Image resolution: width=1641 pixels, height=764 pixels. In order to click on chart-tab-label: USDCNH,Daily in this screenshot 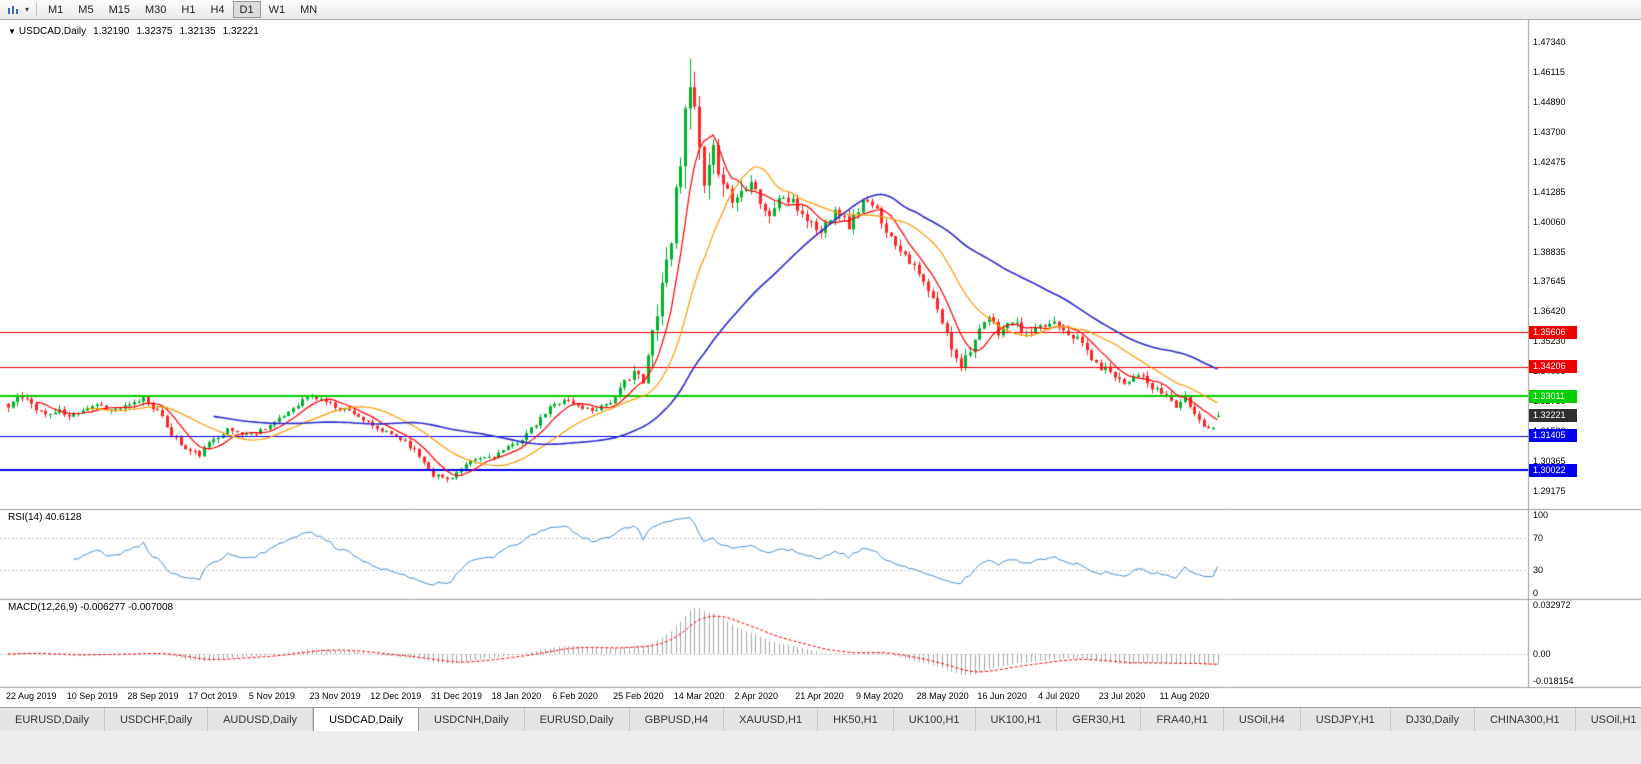, I will do `click(471, 719)`.